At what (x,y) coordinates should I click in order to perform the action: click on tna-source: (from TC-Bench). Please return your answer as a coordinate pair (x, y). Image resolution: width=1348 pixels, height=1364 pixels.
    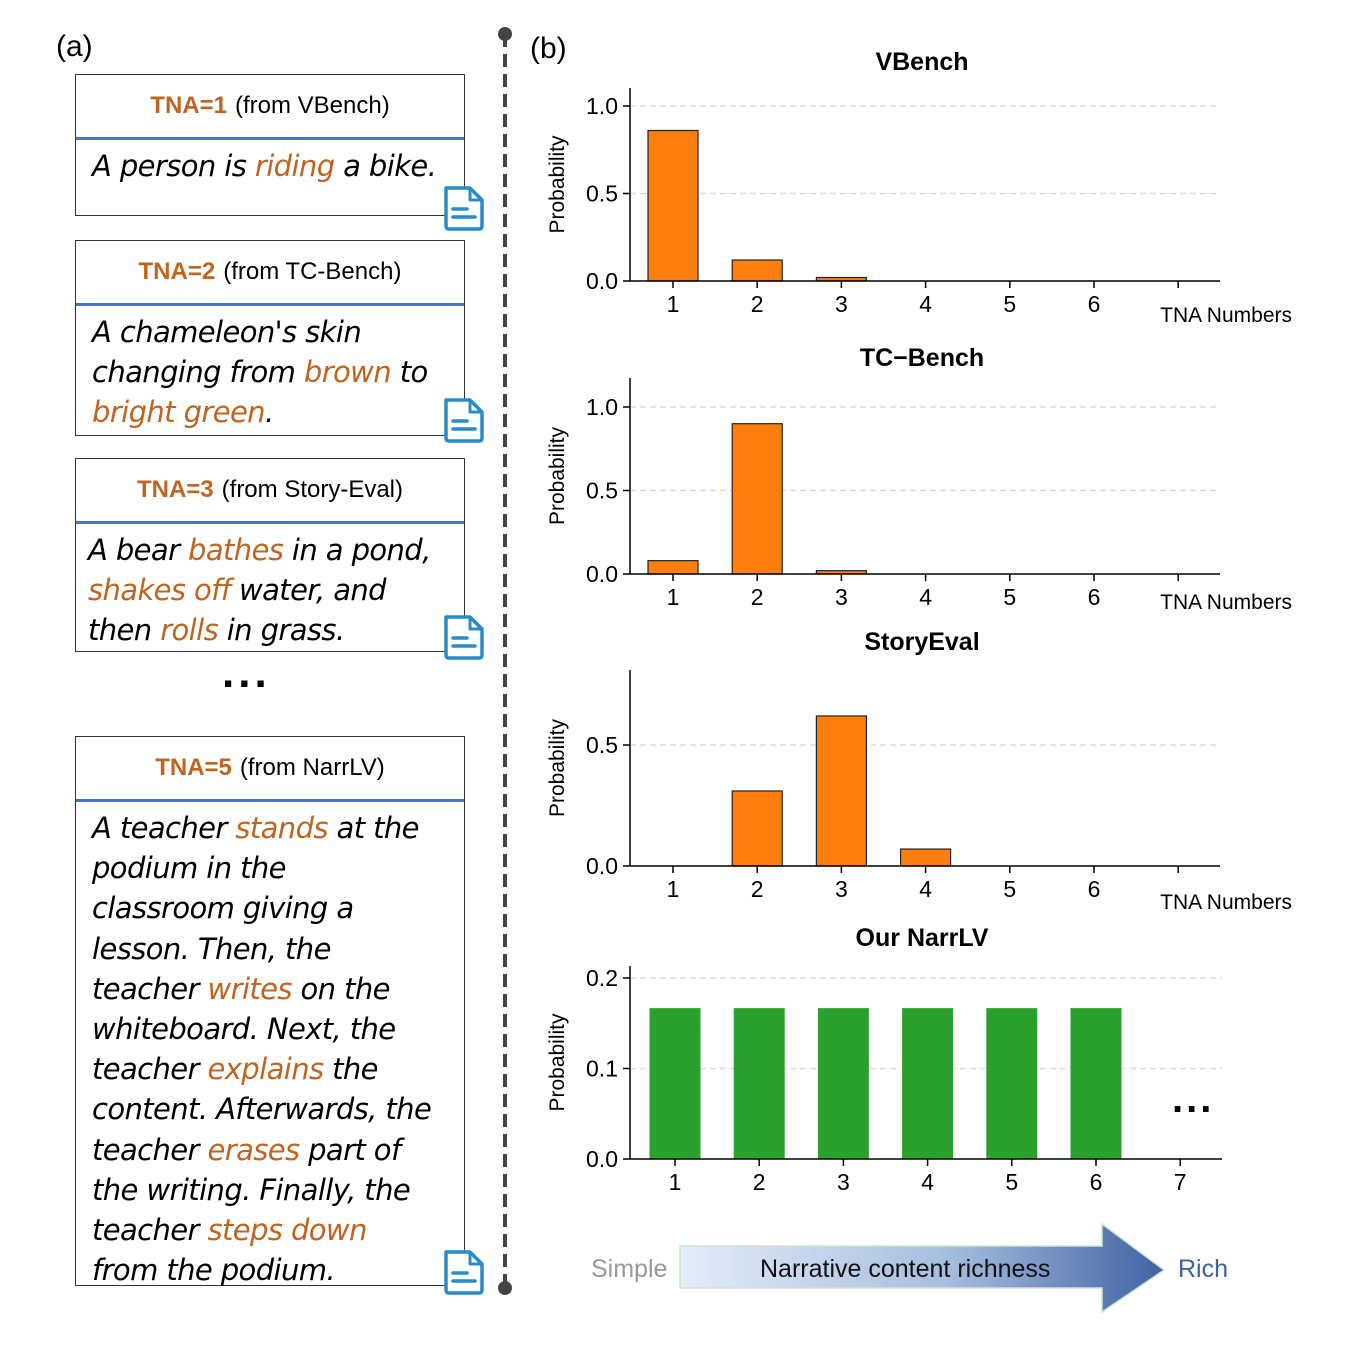
    Looking at the image, I should click on (312, 271).